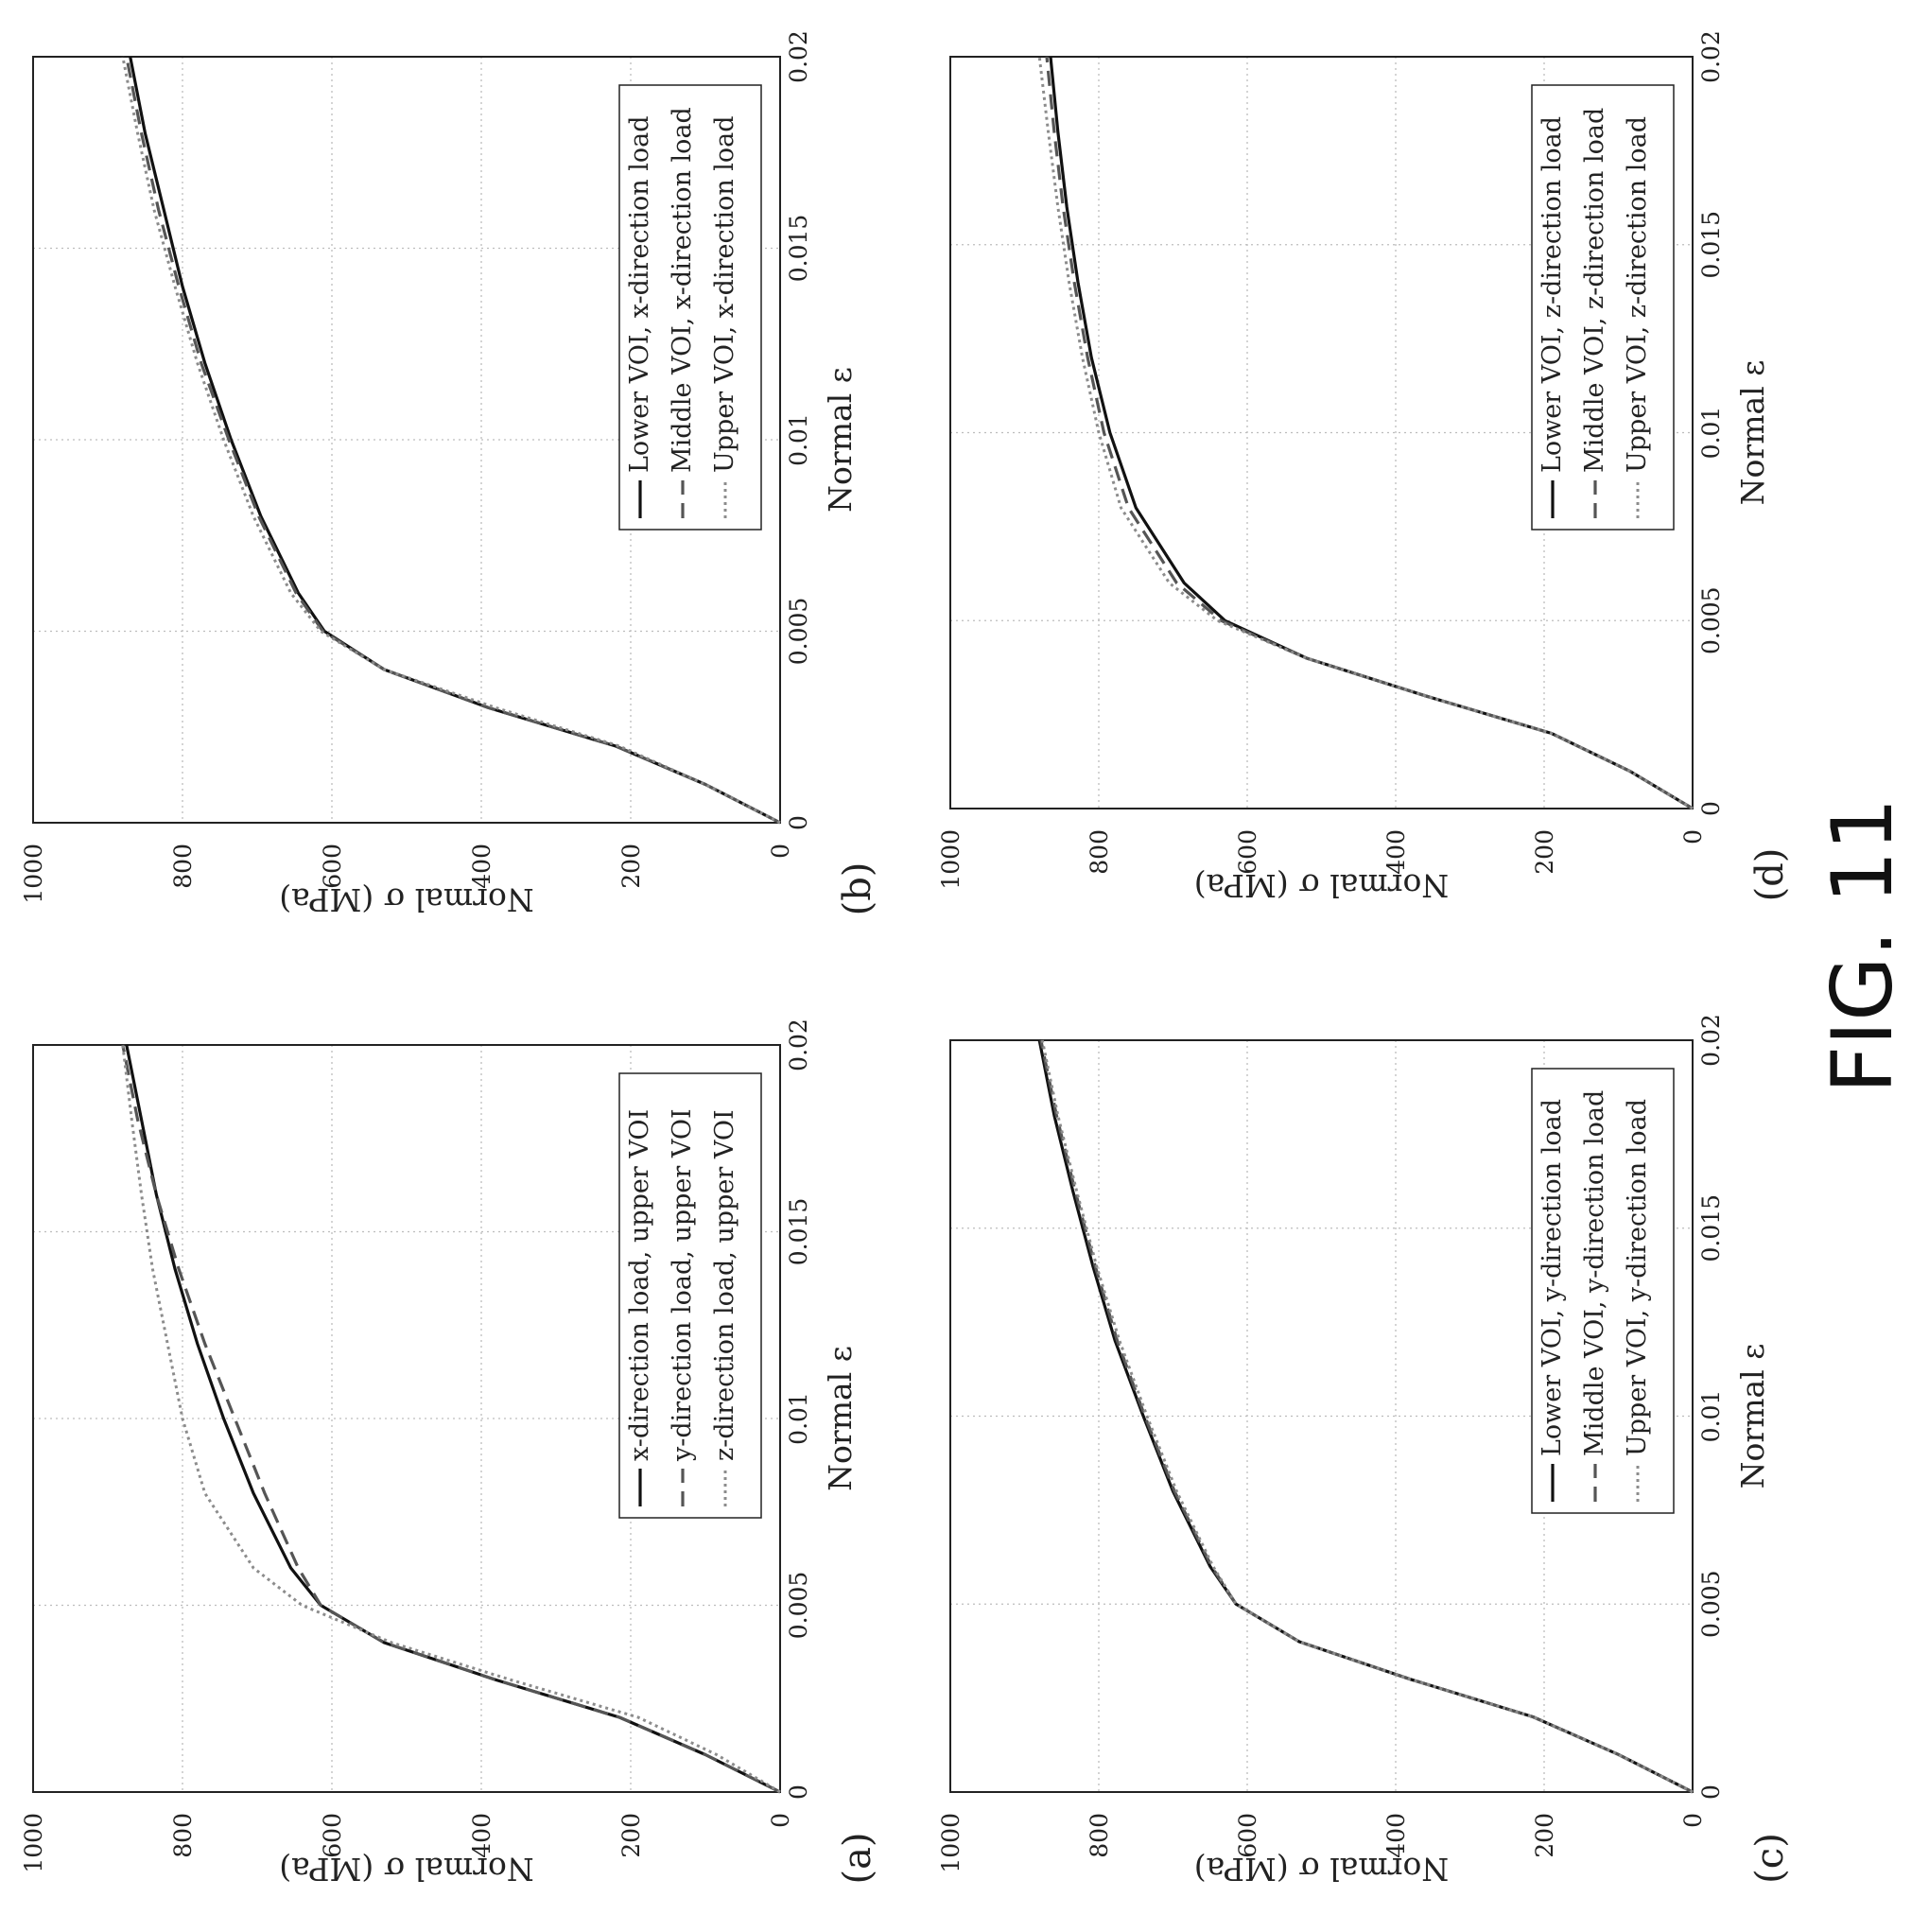  What do you see at coordinates (1770, 1858) in the screenshot?
I see `panel-label: (c)` at bounding box center [1770, 1858].